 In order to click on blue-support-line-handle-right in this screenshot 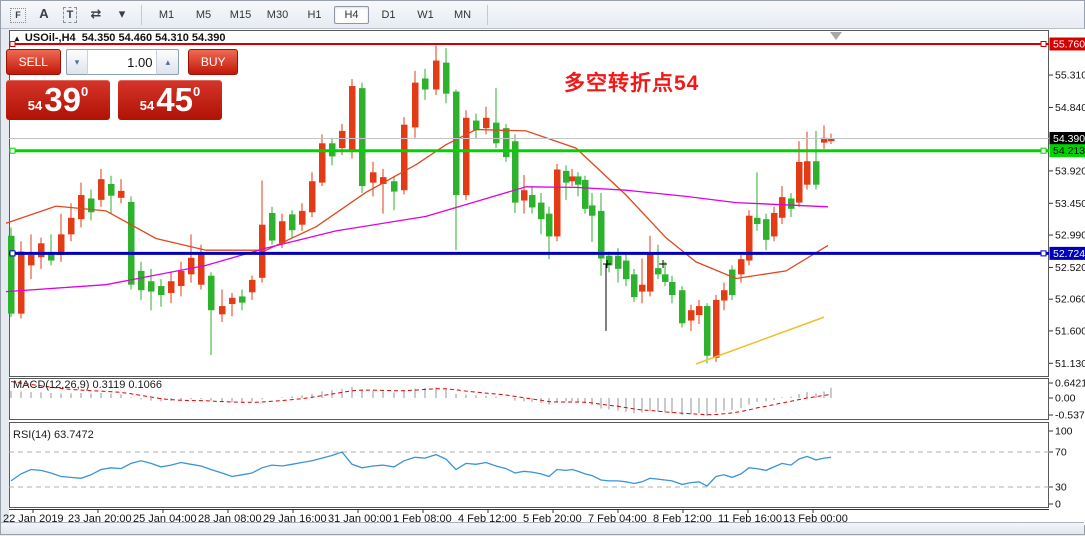, I will do `click(1043, 253)`.